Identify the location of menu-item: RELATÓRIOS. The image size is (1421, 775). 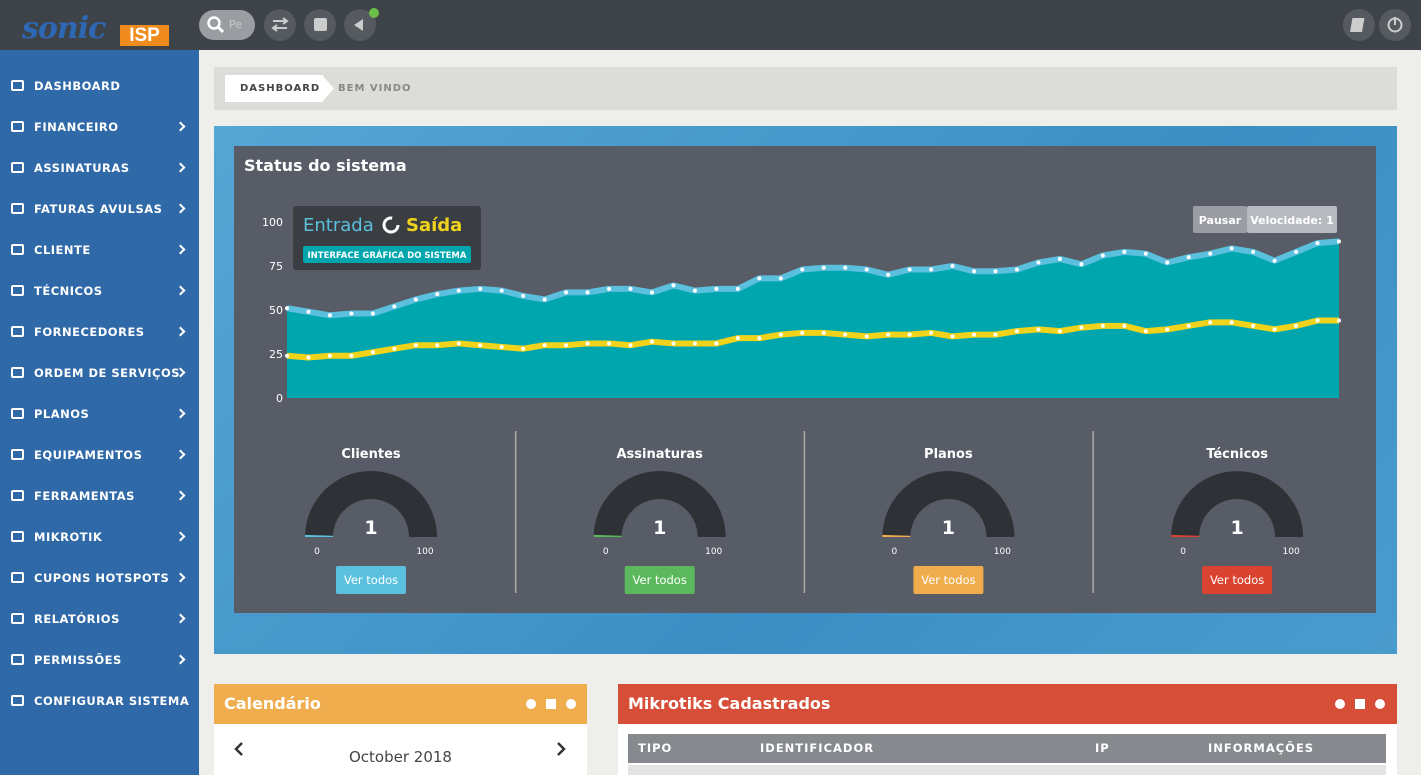
(99, 619).